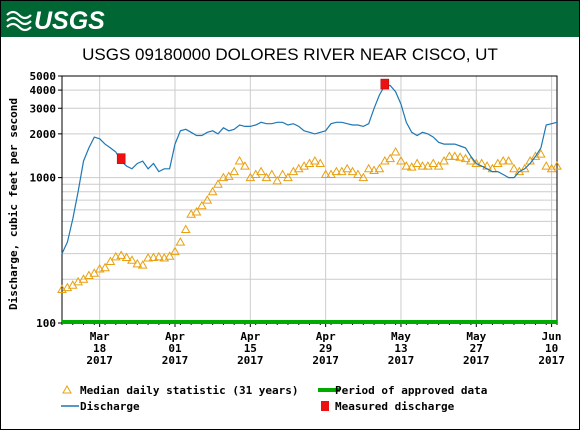 The width and height of the screenshot is (580, 430). What do you see at coordinates (67, 389) in the screenshot?
I see `legend-triangle-icon` at bounding box center [67, 389].